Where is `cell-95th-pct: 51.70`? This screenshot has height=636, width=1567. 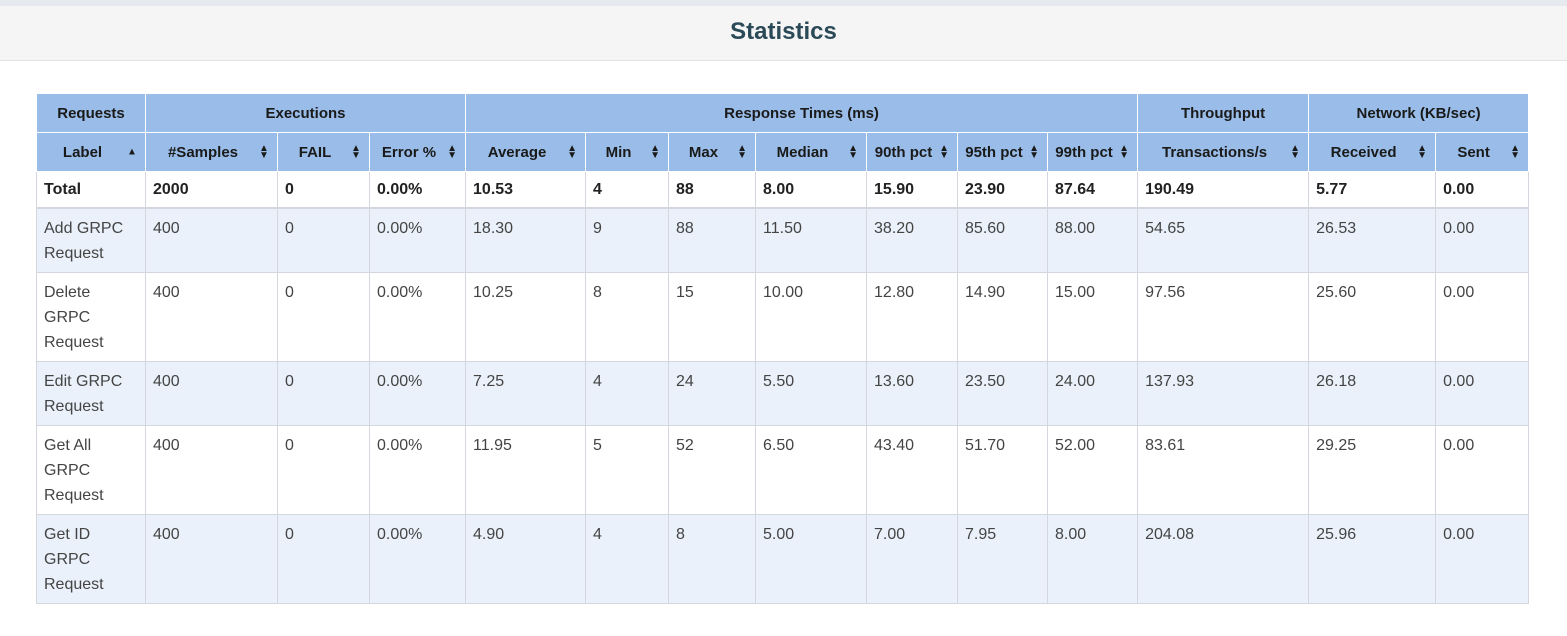
cell-95th-pct: 51.70 is located at coordinates (1003, 470).